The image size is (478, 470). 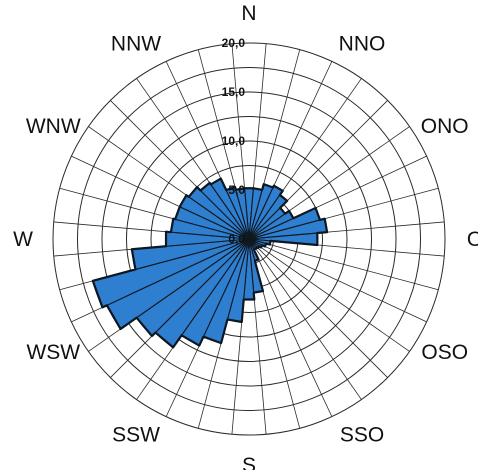 What do you see at coordinates (23, 239) in the screenshot?
I see `compass-label: W` at bounding box center [23, 239].